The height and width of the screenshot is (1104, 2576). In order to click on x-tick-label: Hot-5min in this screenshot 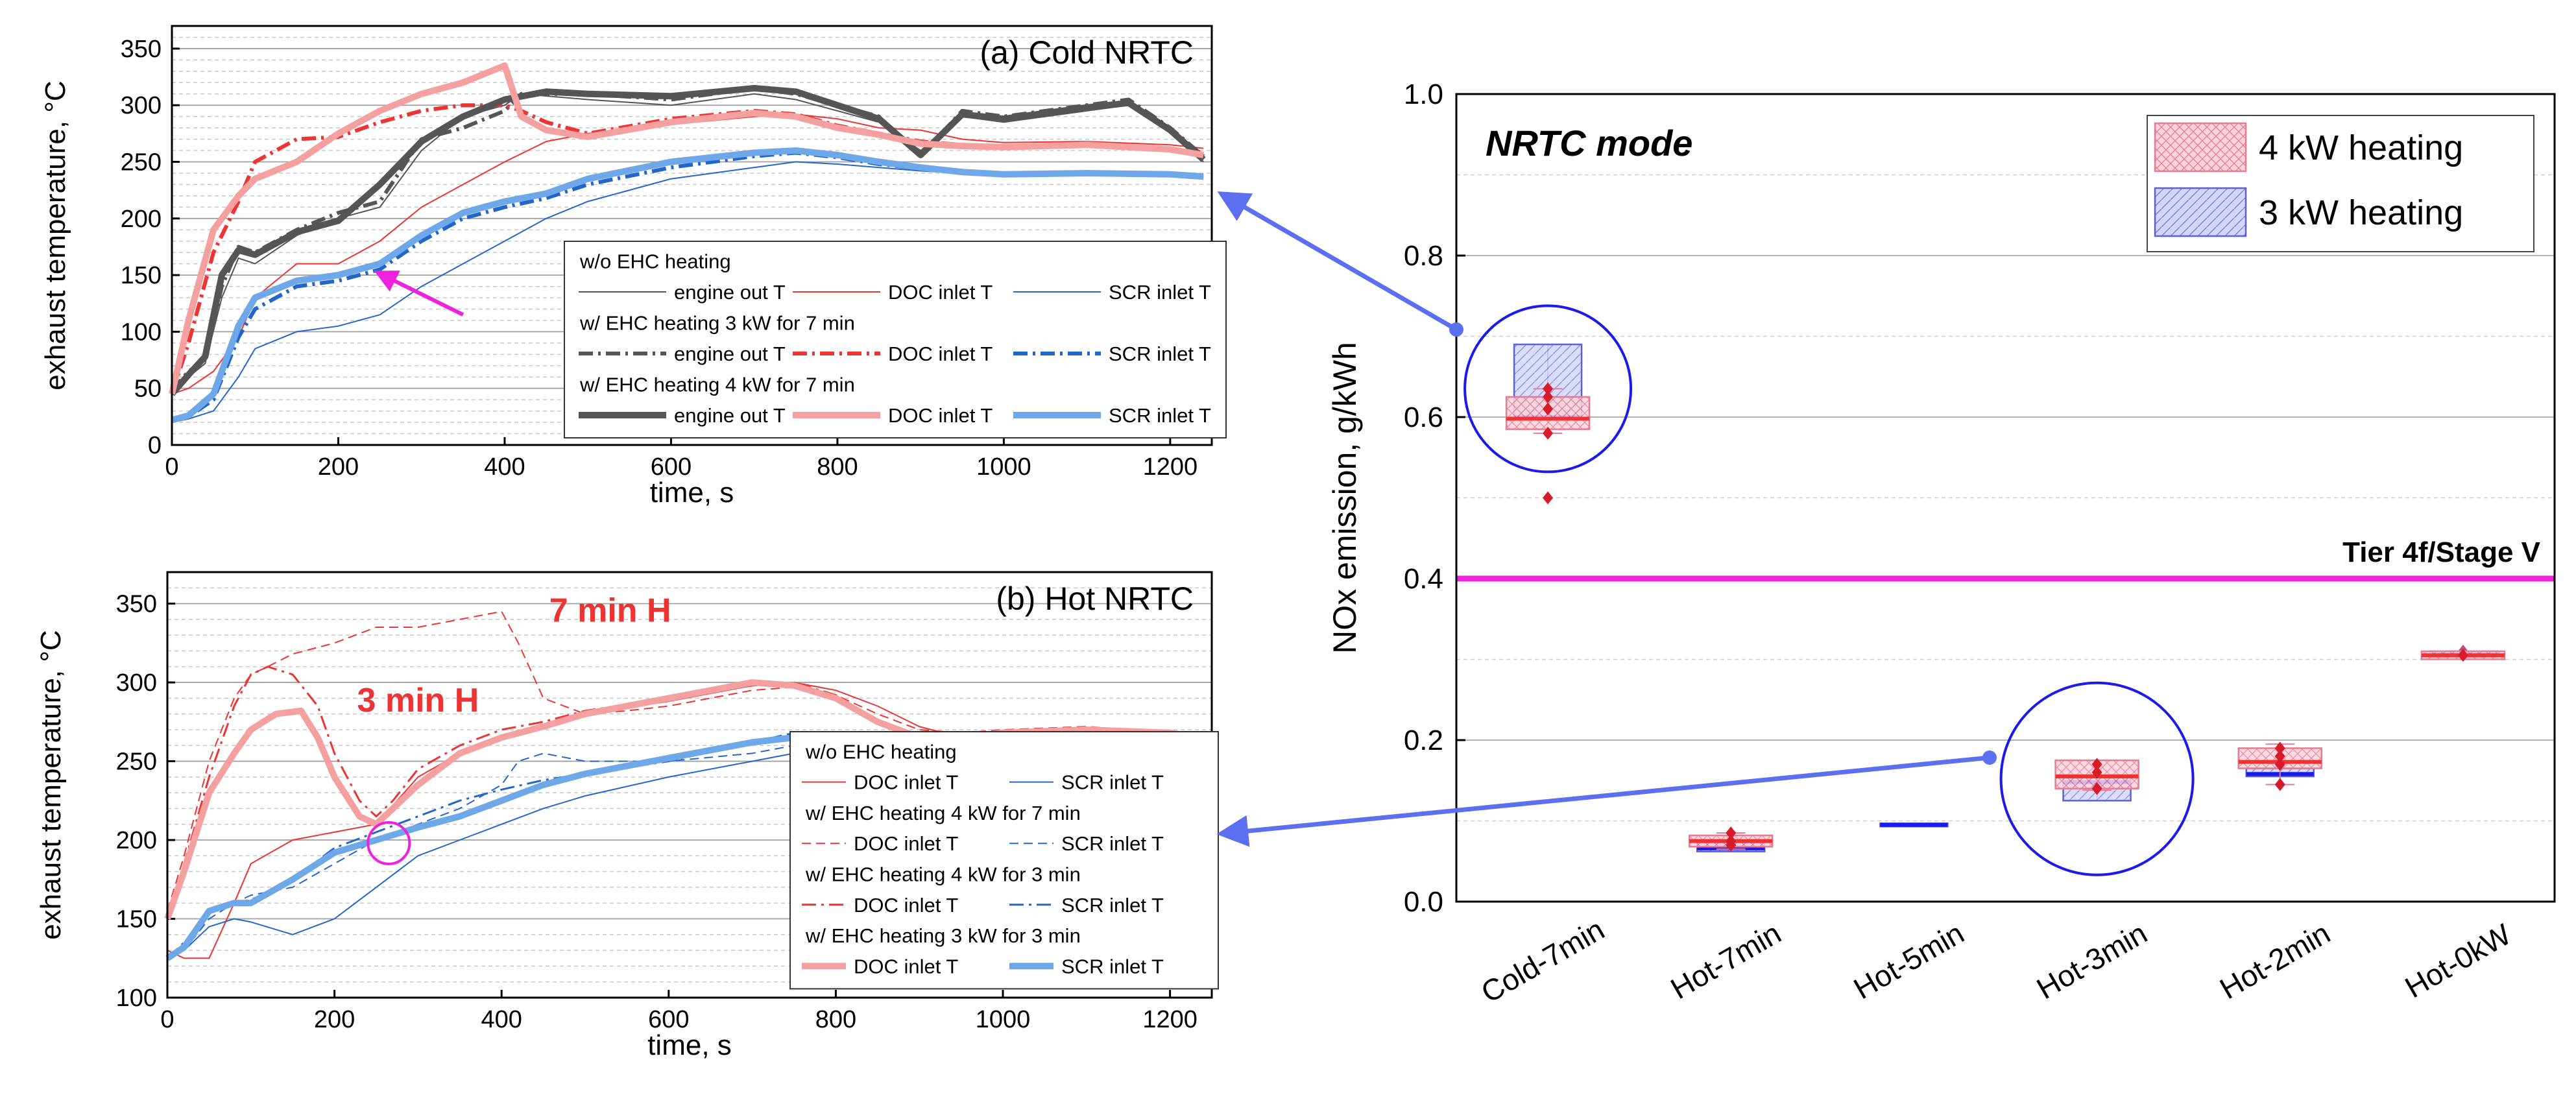, I will do `click(1909, 961)`.